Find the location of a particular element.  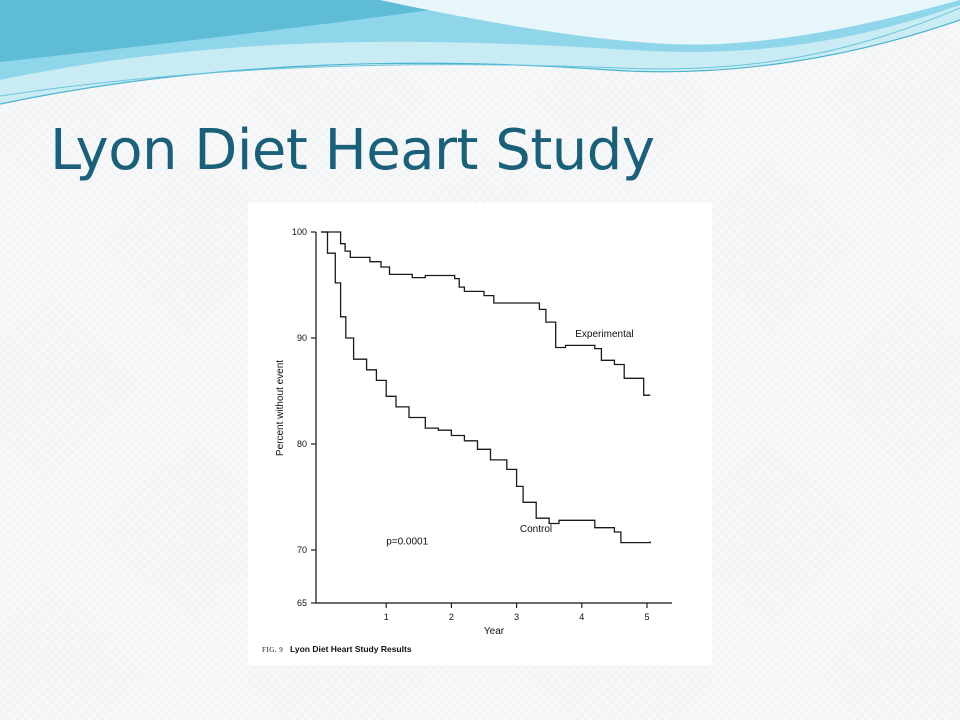

x-ticks: 1 2 3 4 5 is located at coordinates (517, 612).